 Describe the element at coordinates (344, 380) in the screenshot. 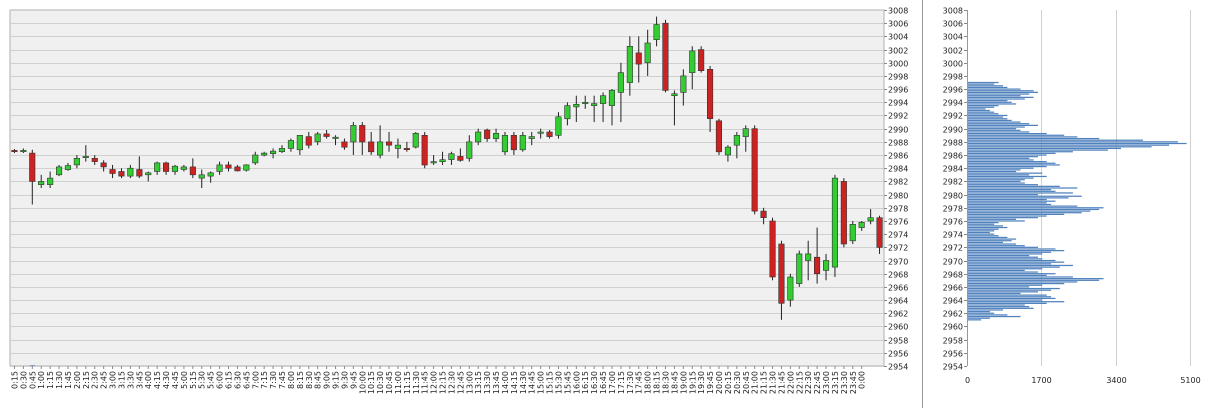

I see `x-tick-label: 9:30` at that location.